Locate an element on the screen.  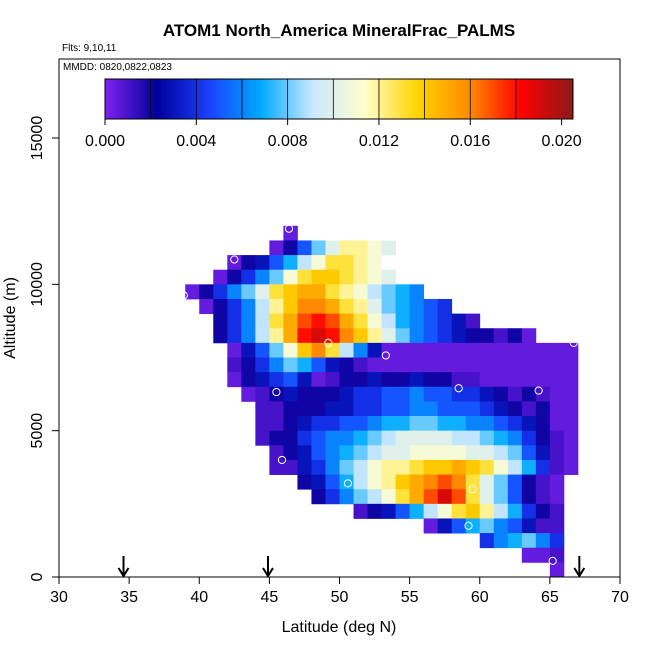
colorbar-tick-label: 0.016 is located at coordinates (470, 141).